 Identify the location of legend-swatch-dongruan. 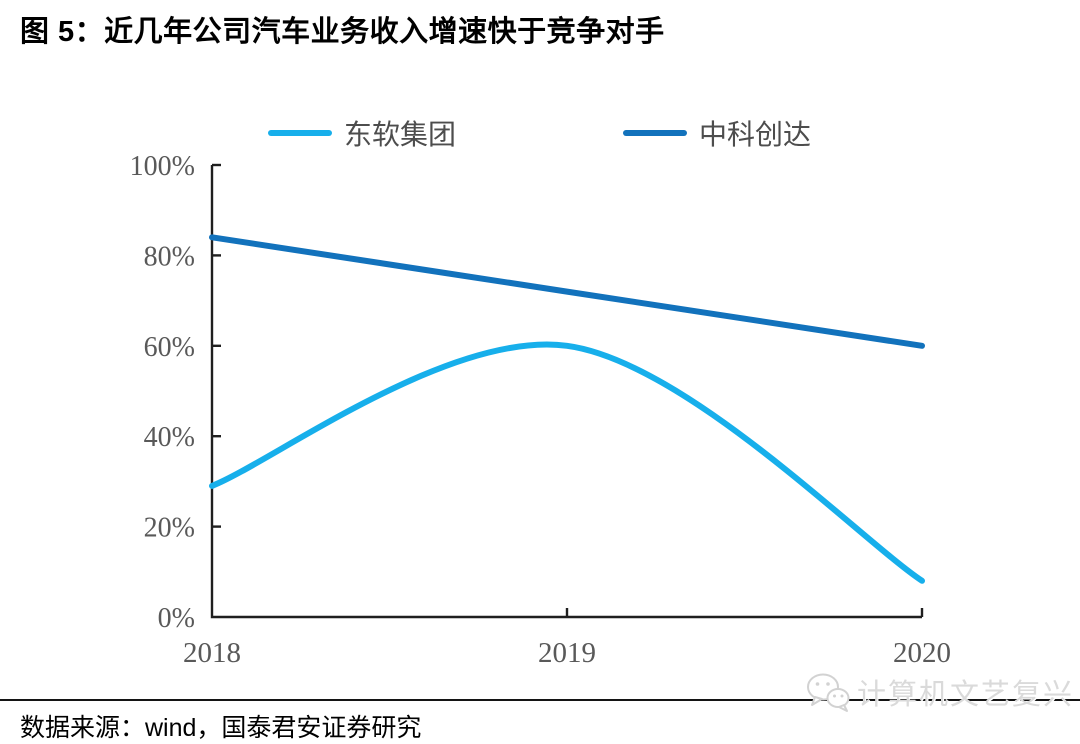
(300, 133).